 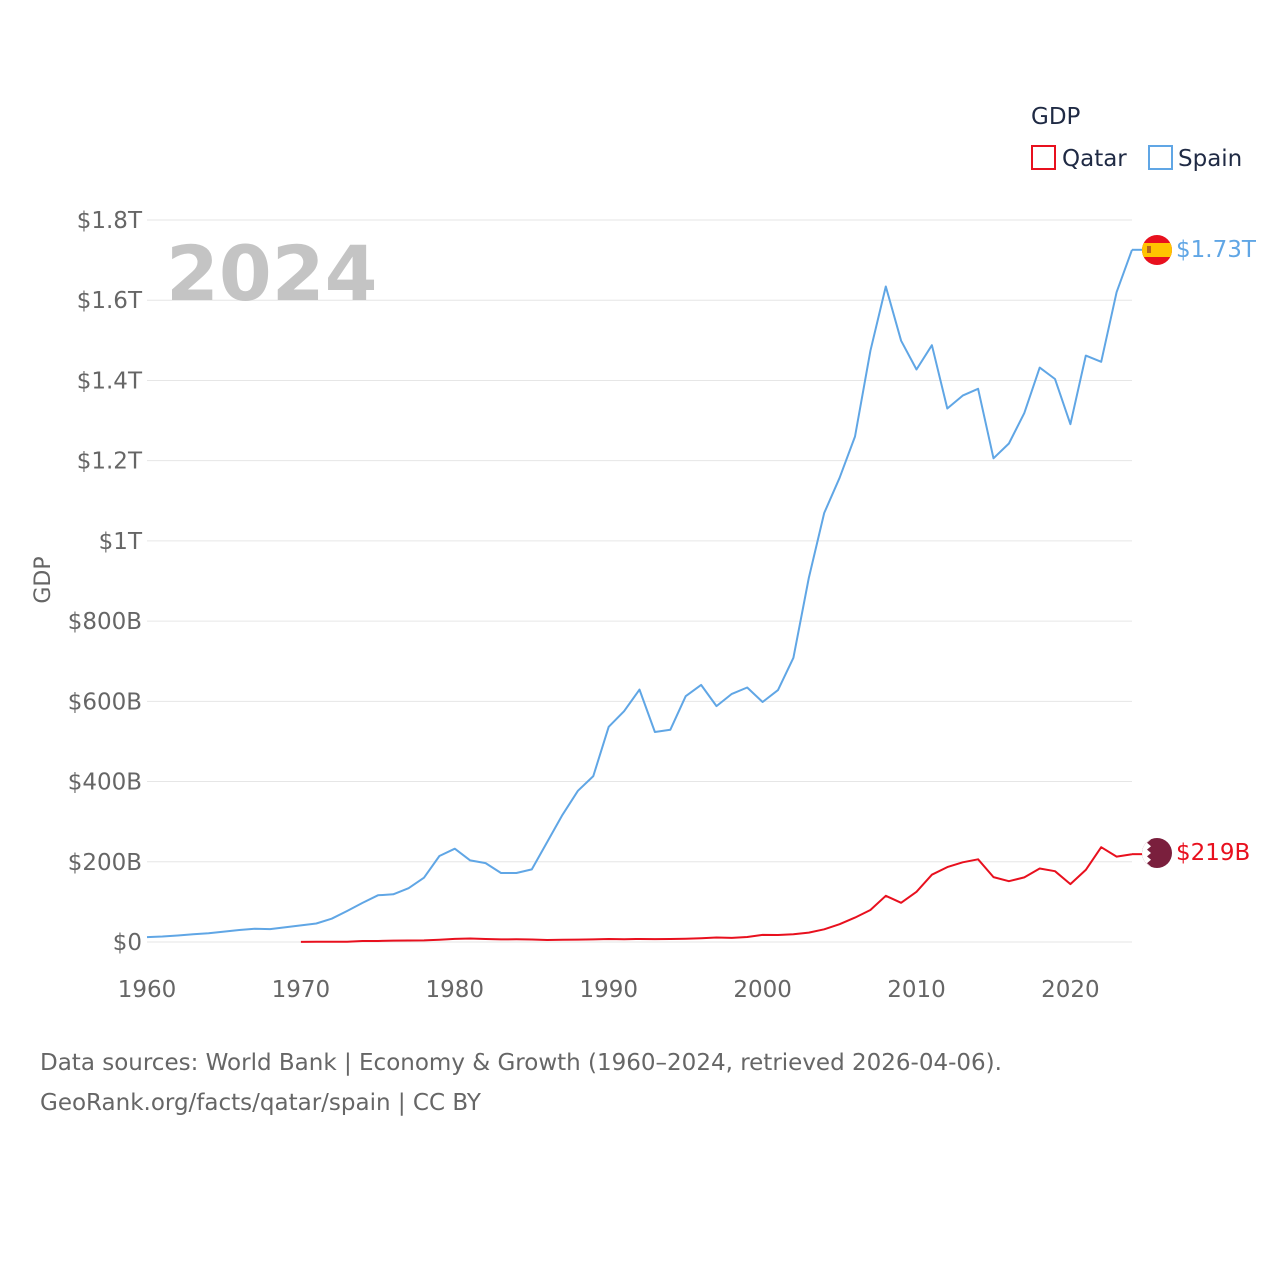 What do you see at coordinates (127, 943) in the screenshot?
I see `y-tick-label: $0` at bounding box center [127, 943].